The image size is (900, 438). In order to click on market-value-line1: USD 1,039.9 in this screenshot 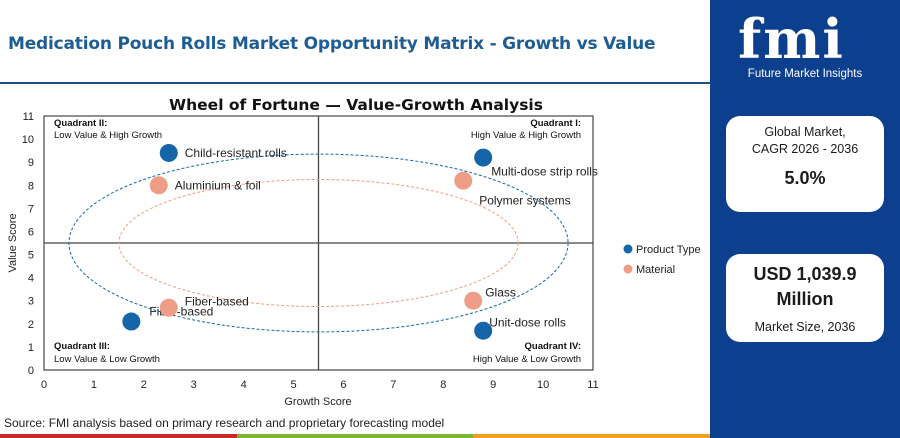, I will do `click(805, 274)`.